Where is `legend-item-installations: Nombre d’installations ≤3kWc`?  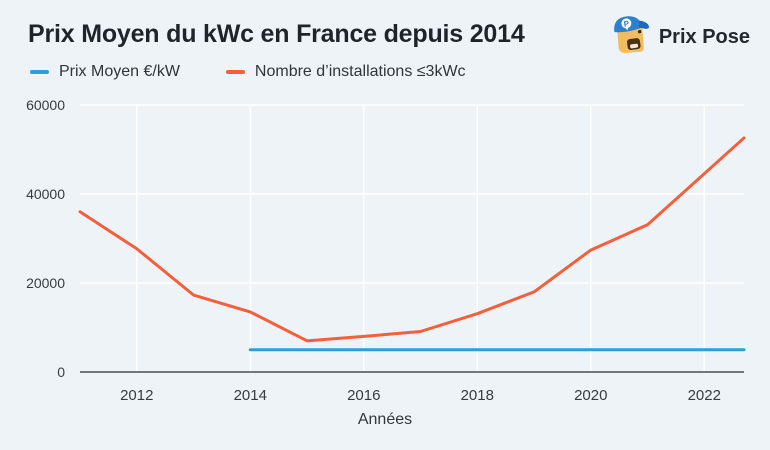 legend-item-installations: Nombre d’installations ≤3kWc is located at coordinates (345, 72).